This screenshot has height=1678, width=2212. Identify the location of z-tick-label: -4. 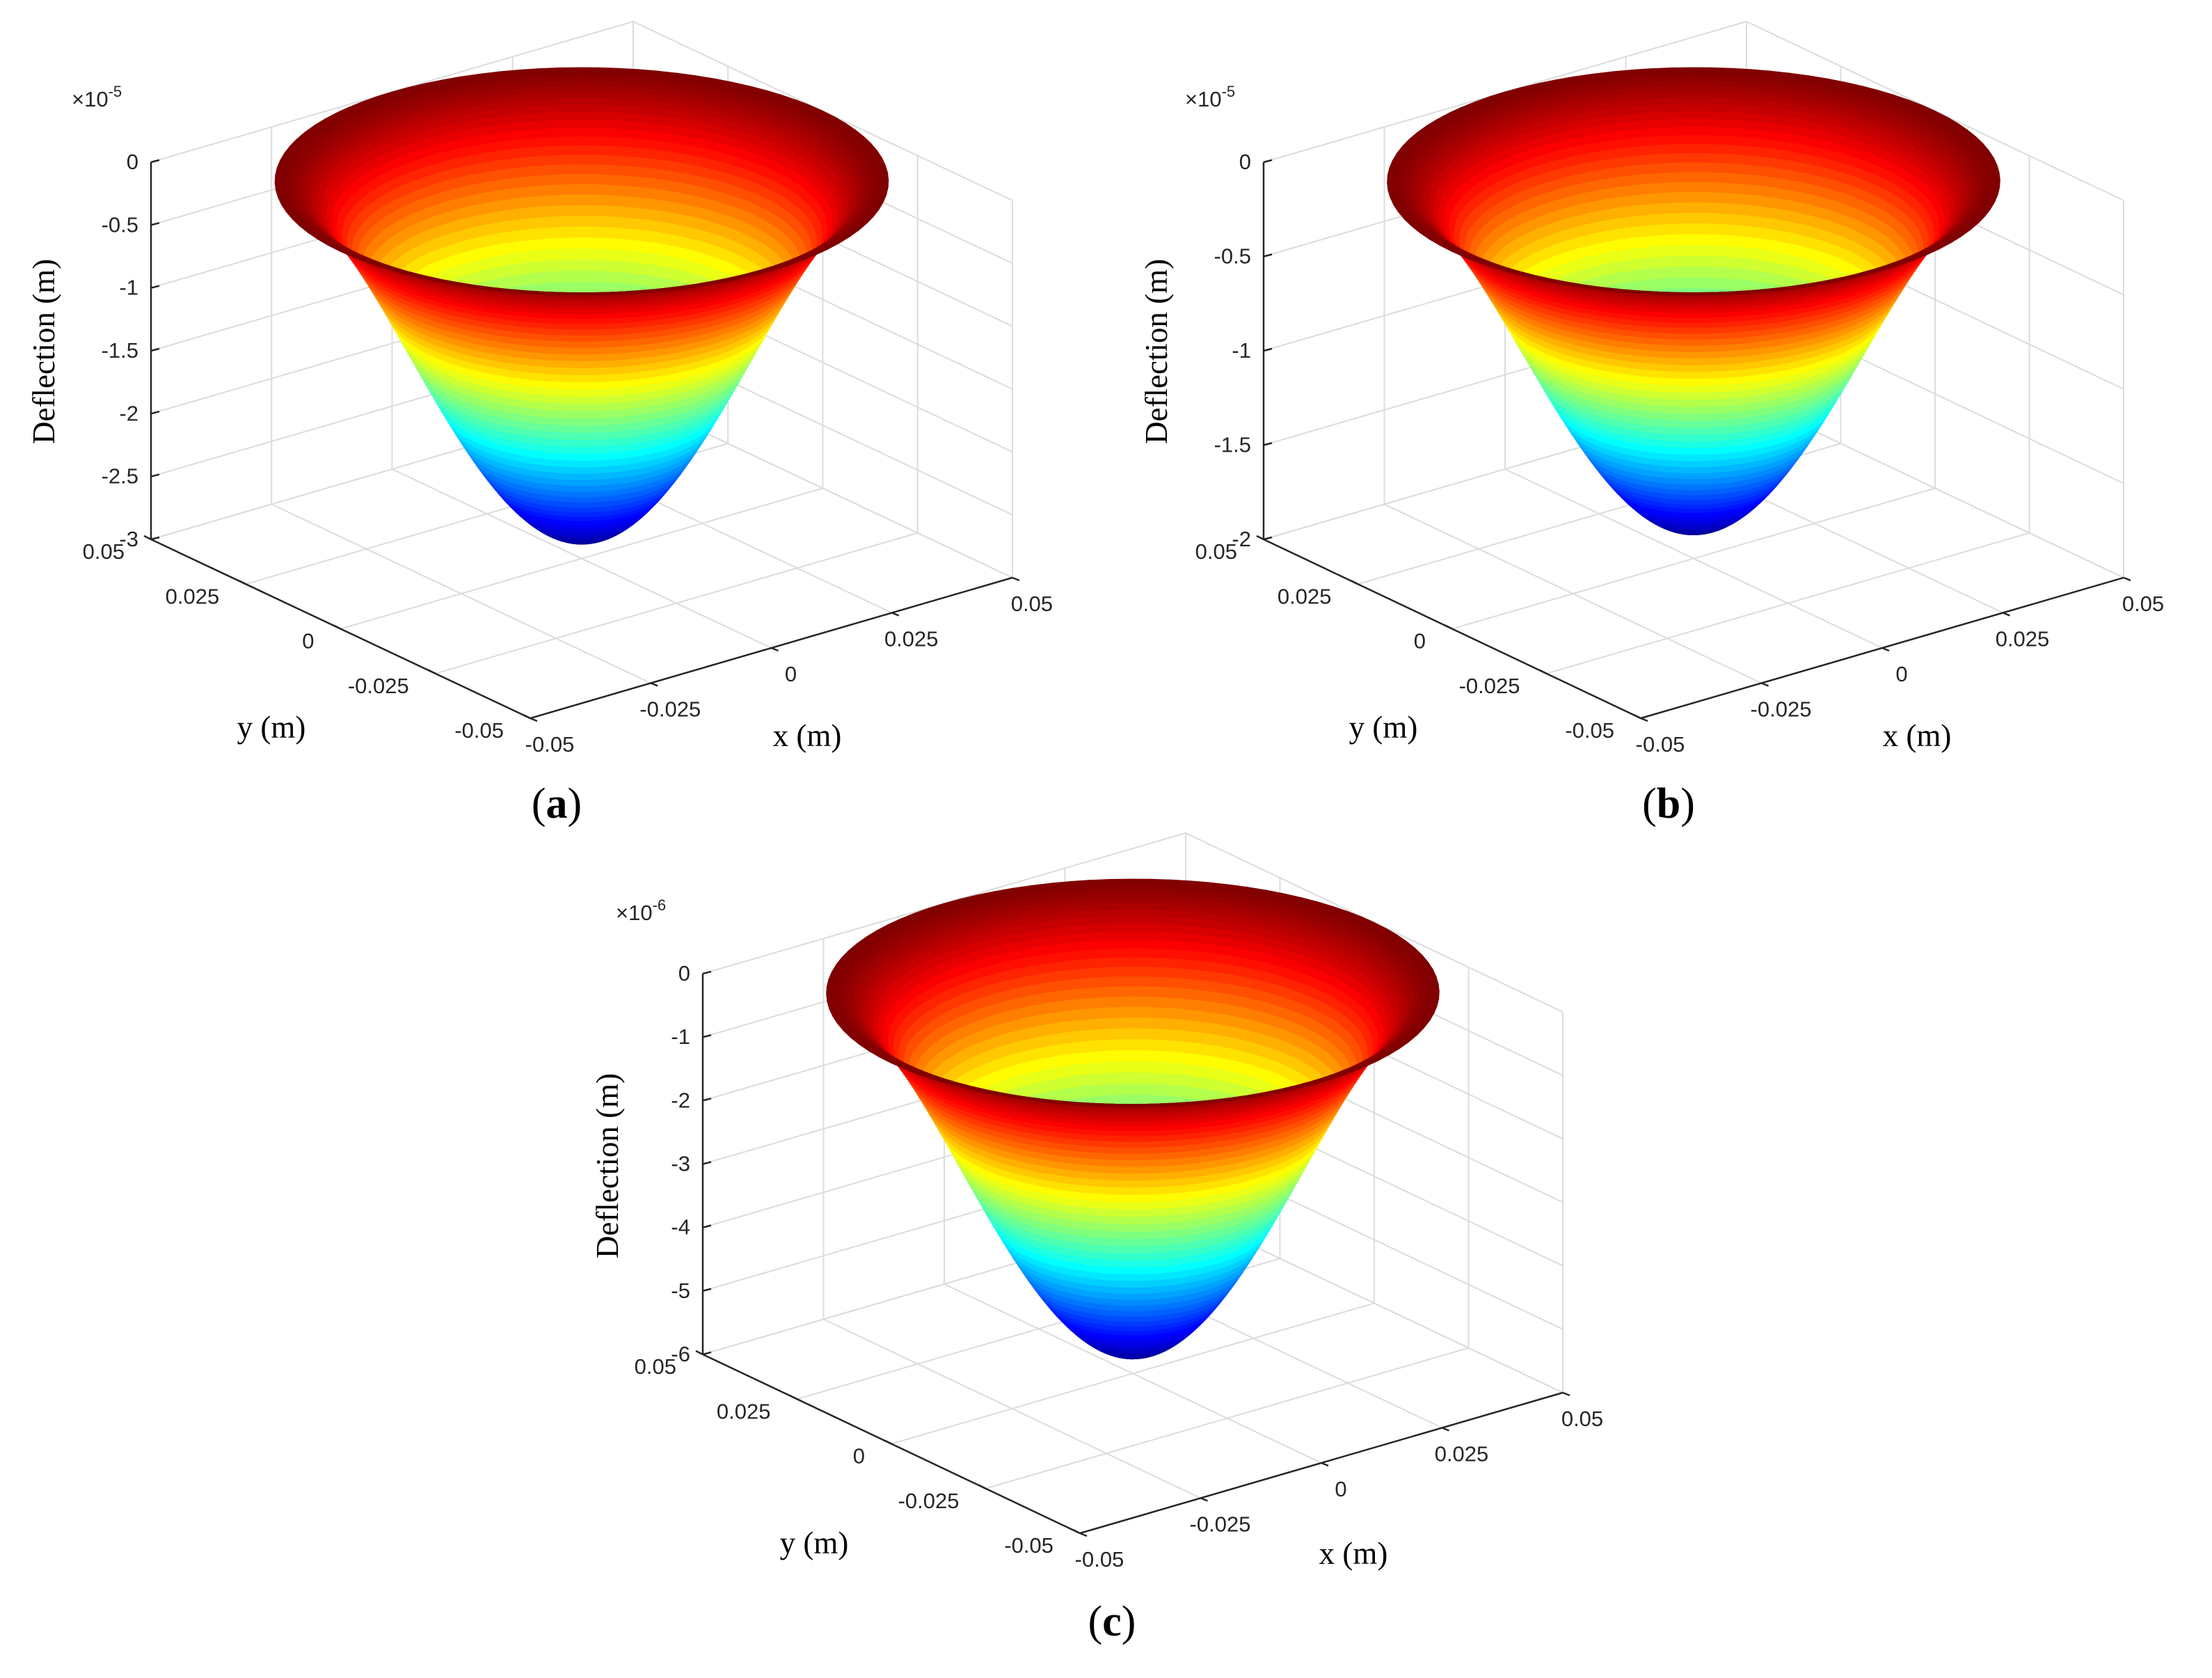
(680, 1227).